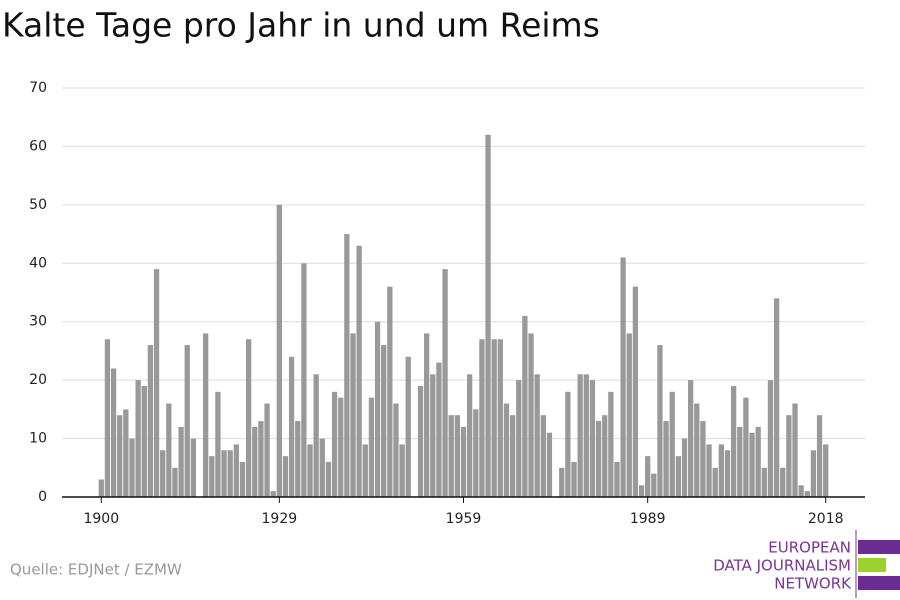  I want to click on x-tick-label: 1959, so click(464, 519).